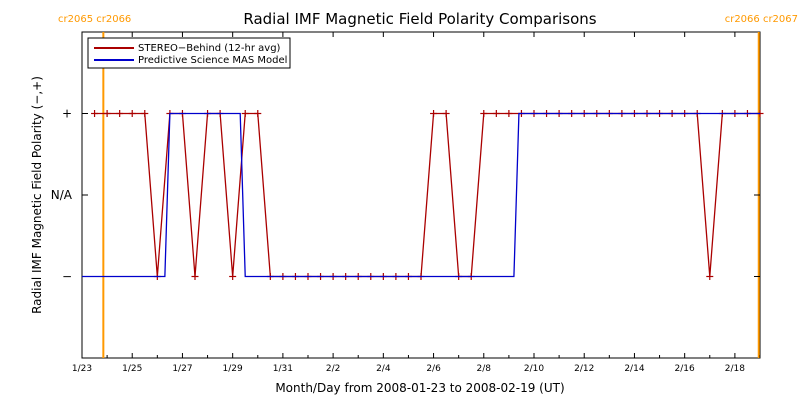 This screenshot has height=400, width=800. Describe the element at coordinates (212, 60) in the screenshot. I see `legend-label-model: Predictive Science MAS Model` at that location.